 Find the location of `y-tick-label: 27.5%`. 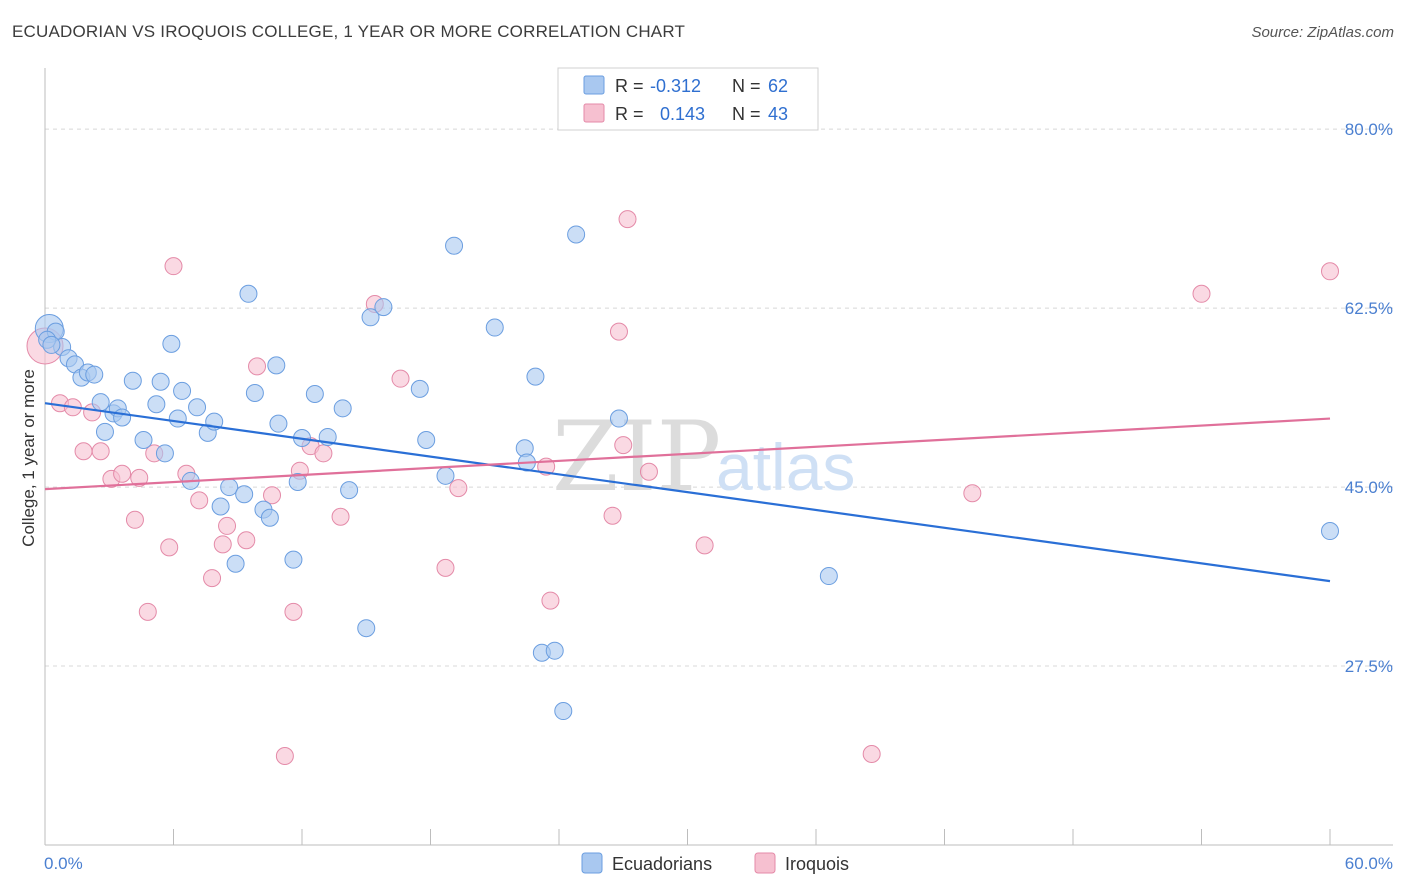

y-tick-label: 27.5% is located at coordinates (1369, 666).